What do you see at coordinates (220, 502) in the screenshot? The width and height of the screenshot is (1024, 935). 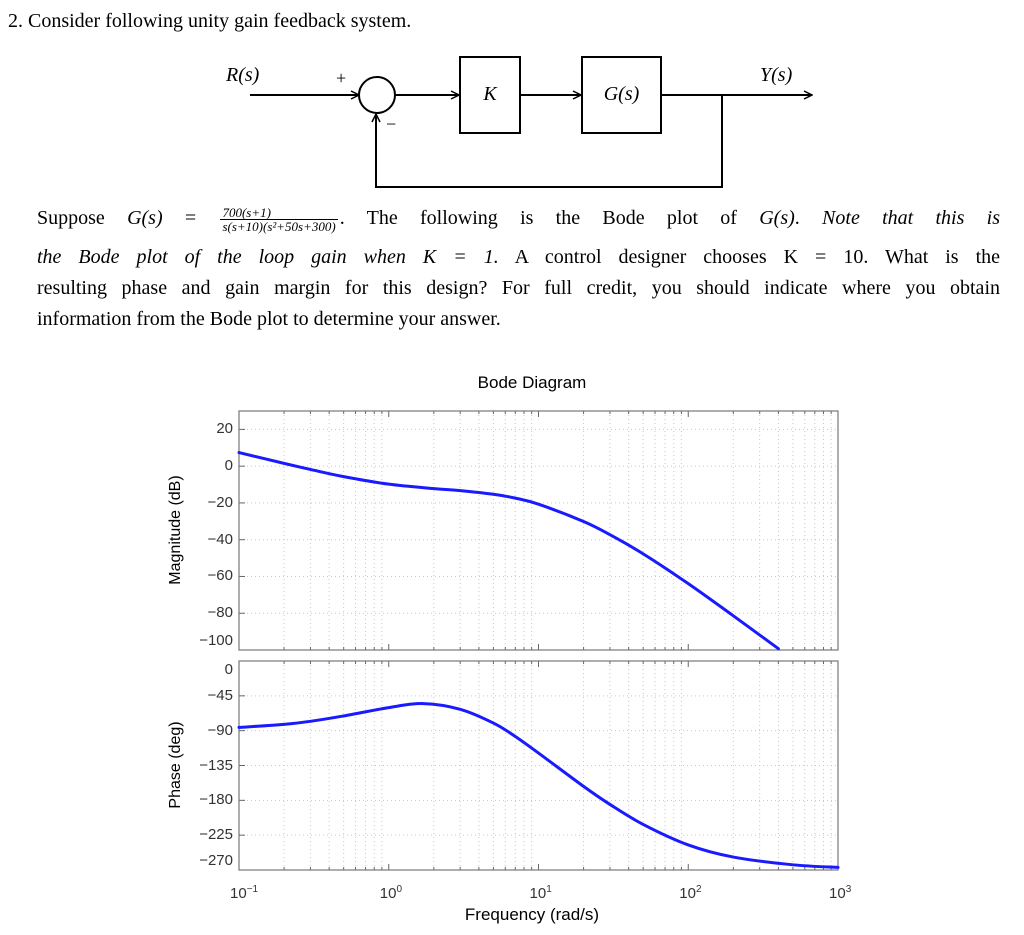 I see `magnitude-y-tick-label: −20` at bounding box center [220, 502].